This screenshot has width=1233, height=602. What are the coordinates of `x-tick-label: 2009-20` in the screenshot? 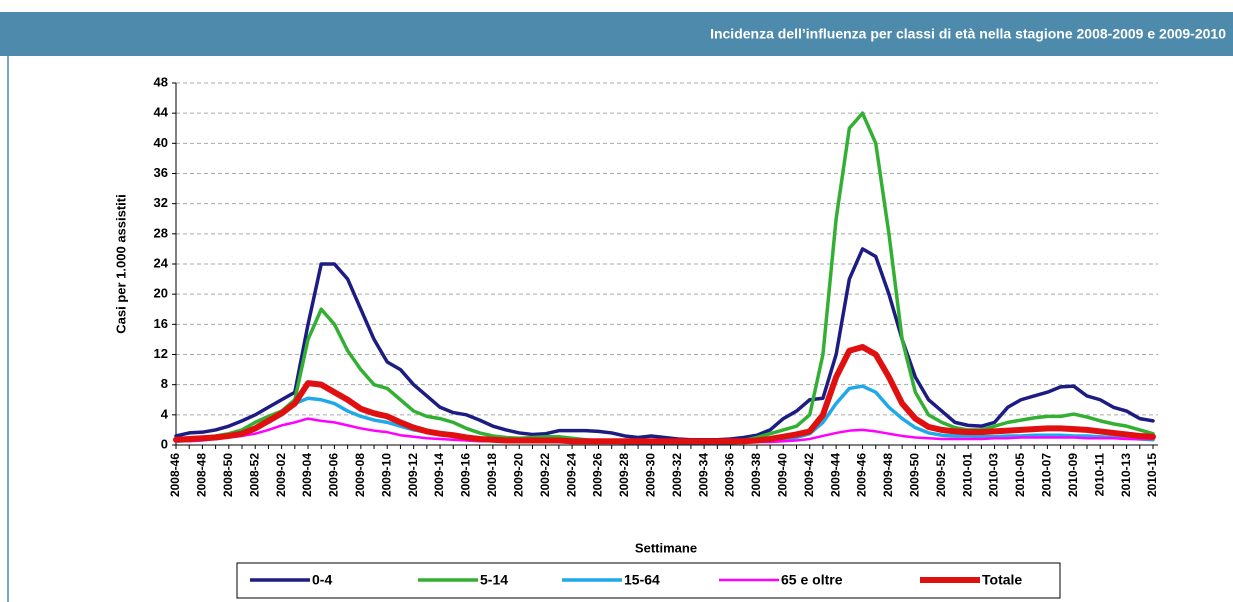 It's located at (518, 475).